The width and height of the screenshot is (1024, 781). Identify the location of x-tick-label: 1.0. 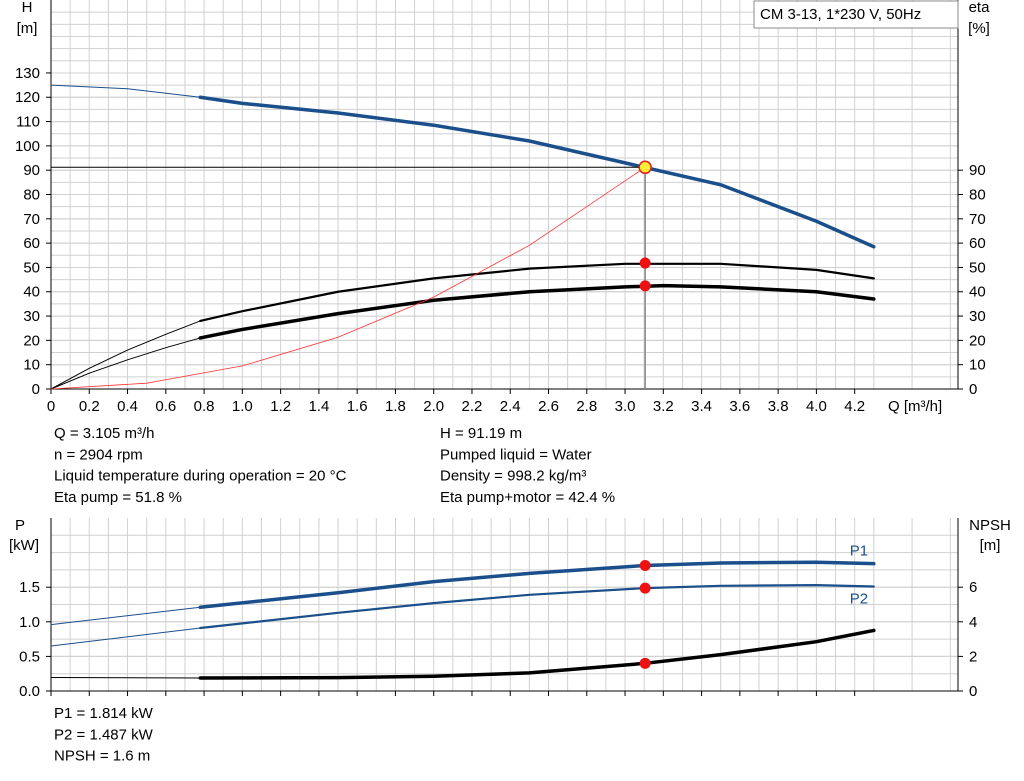
(242, 406).